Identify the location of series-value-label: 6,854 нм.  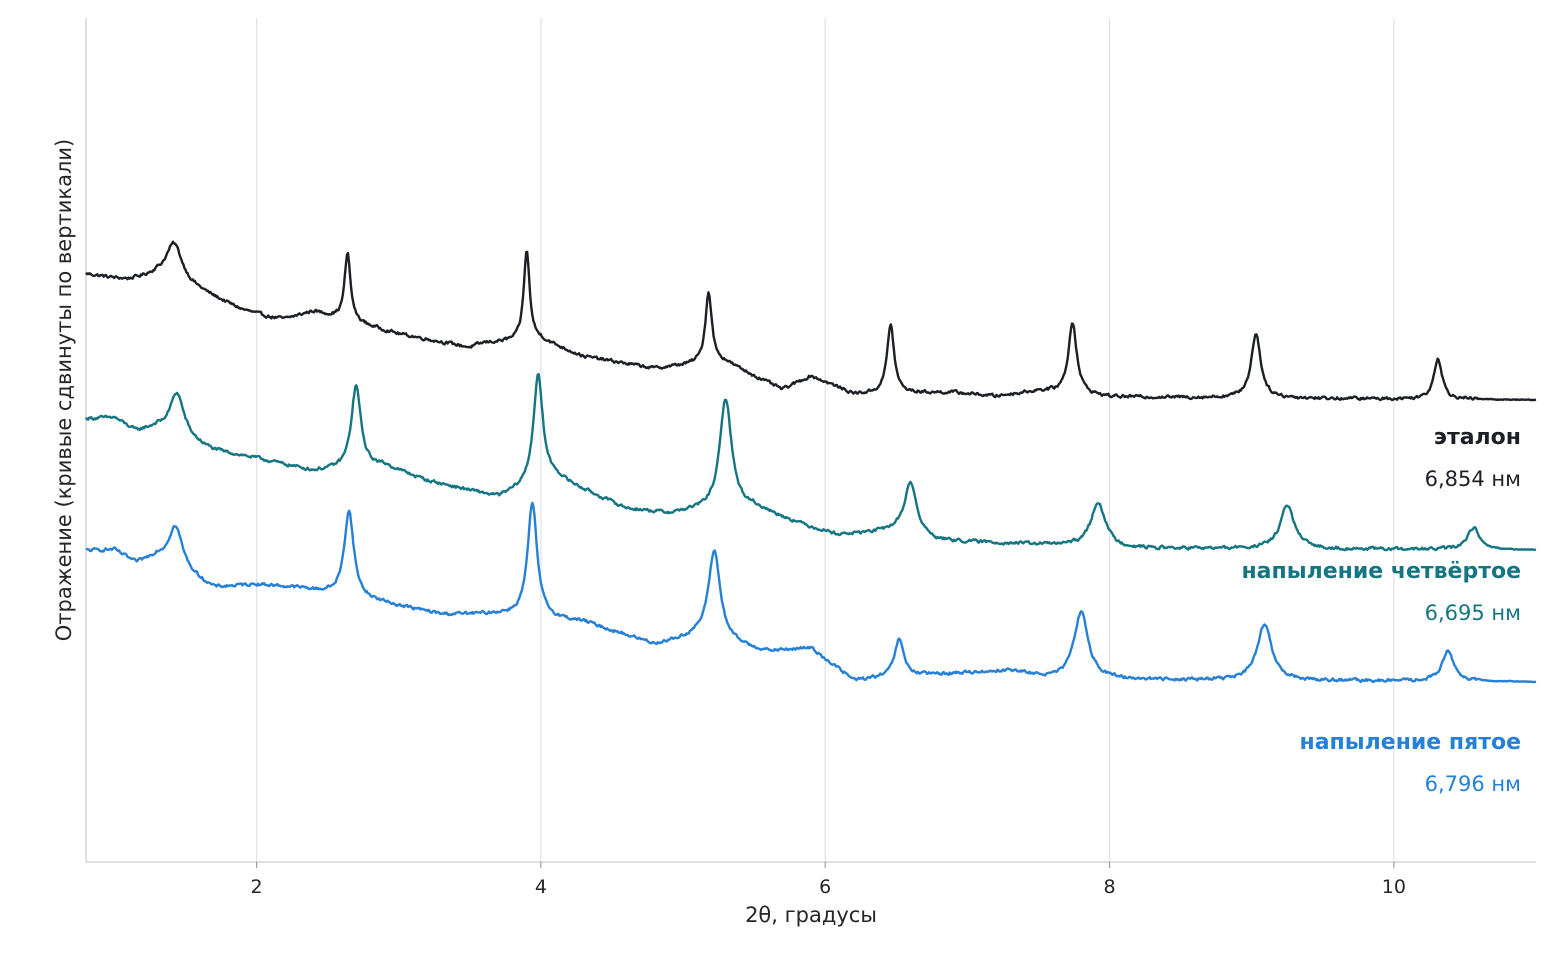
(1473, 479).